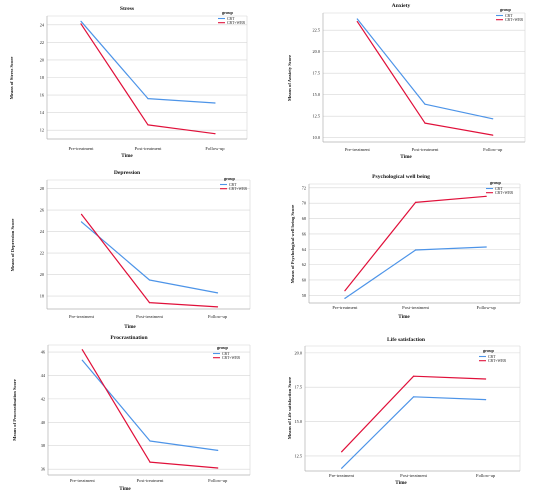  I want to click on y-tick-label: 46, so click(43, 352).